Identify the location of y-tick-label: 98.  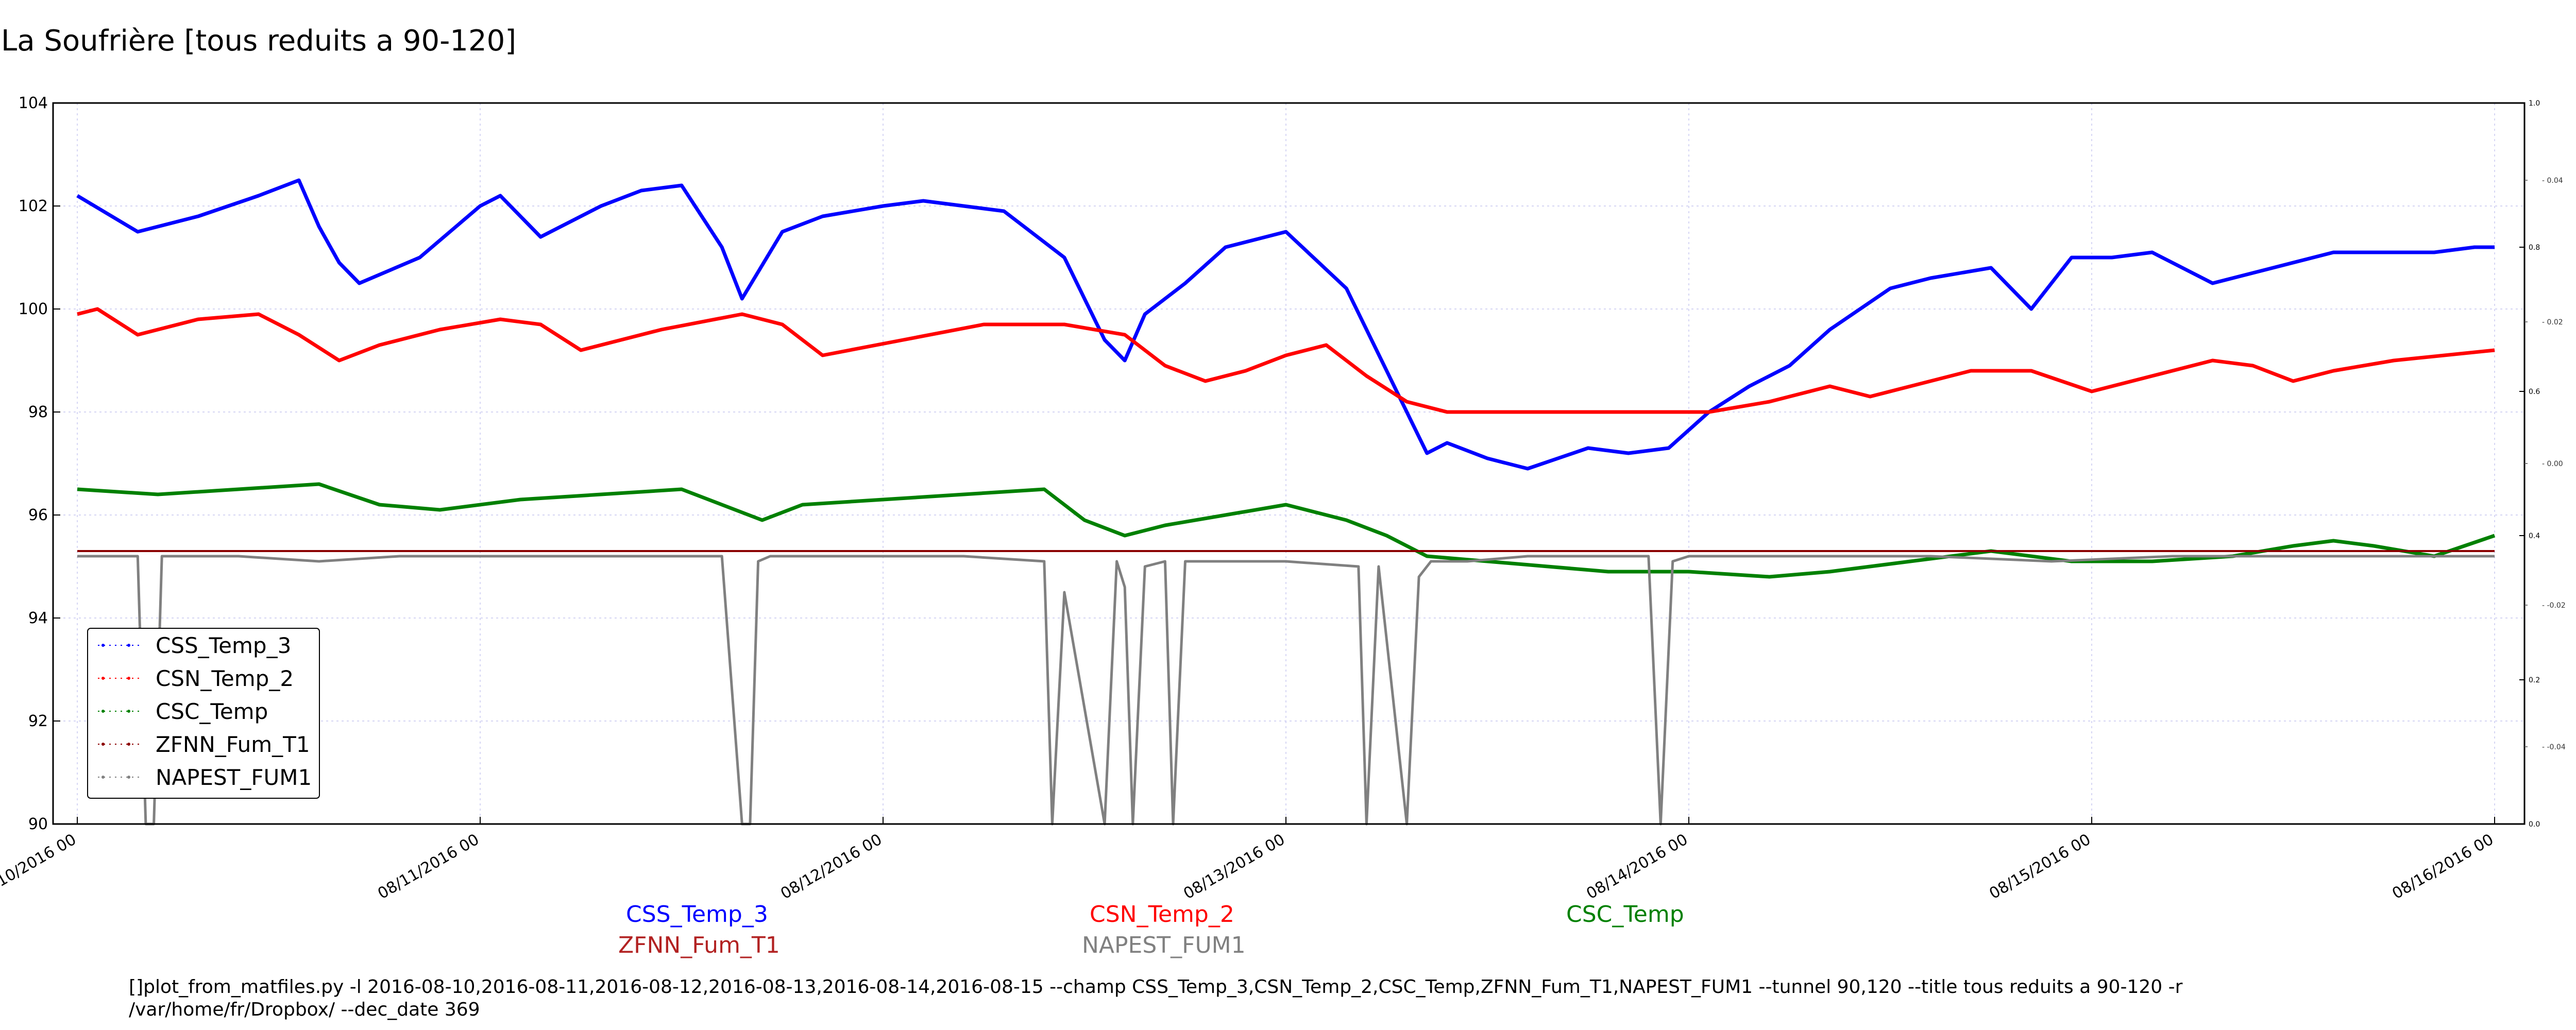
(38, 412).